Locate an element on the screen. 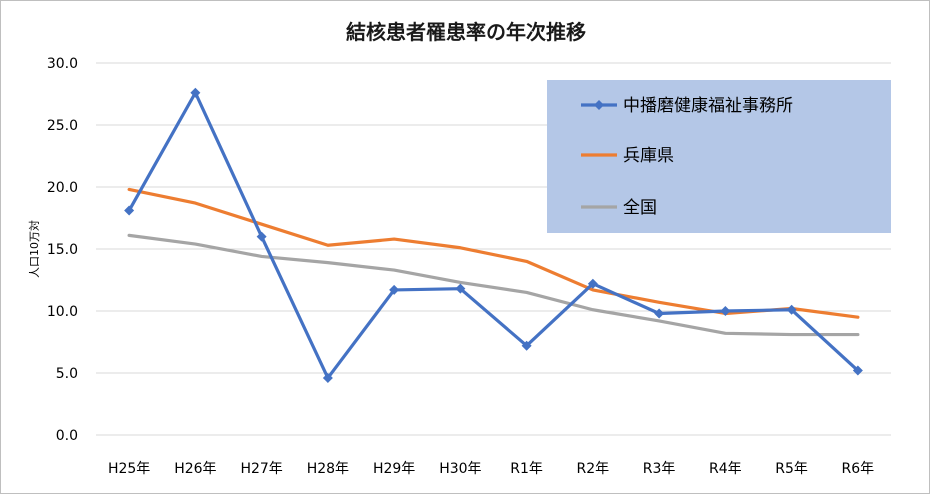  y-tick-label: 10.0 is located at coordinates (62, 312).